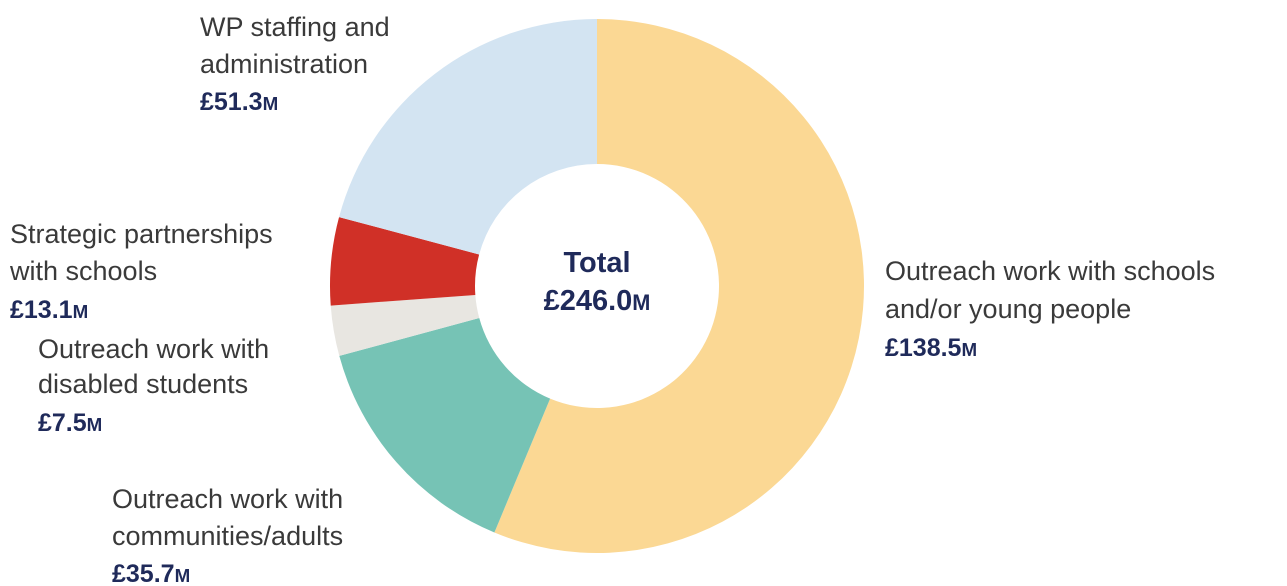 This screenshot has height=586, width=1287. I want to click on center-title: Total, so click(596, 263).